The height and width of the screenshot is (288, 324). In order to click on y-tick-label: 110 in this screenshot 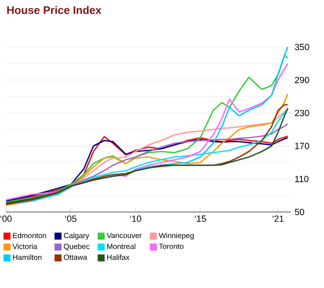, I will do `click(301, 179)`.